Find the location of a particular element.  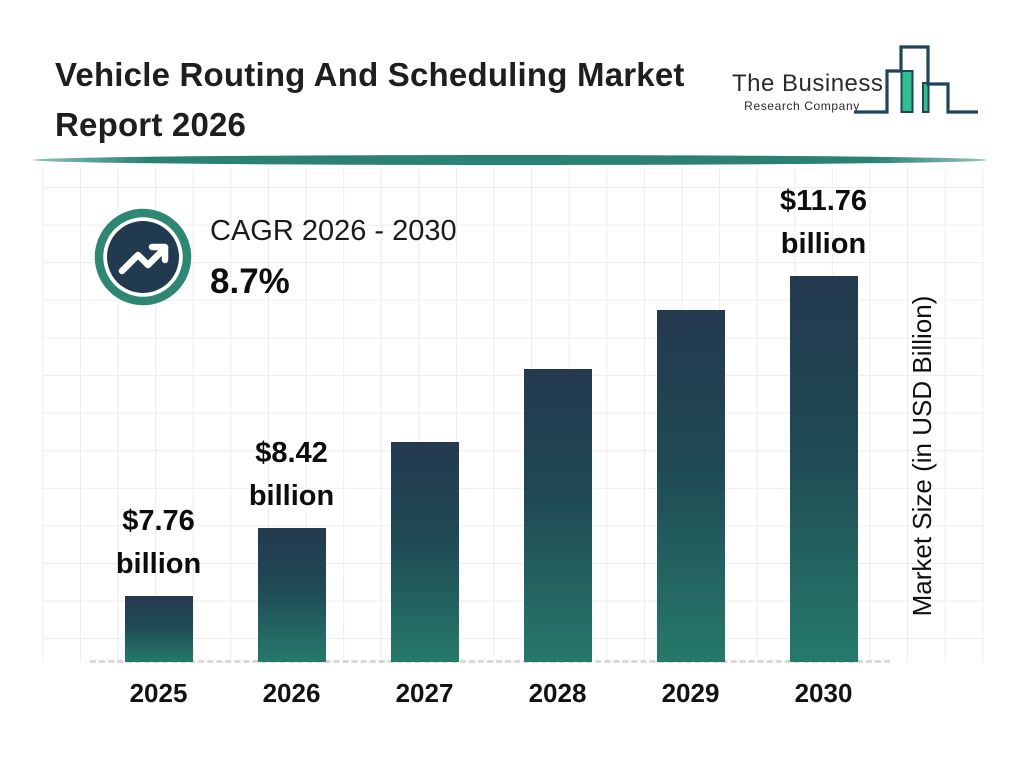

chart-baseline-dashed is located at coordinates (490, 661).